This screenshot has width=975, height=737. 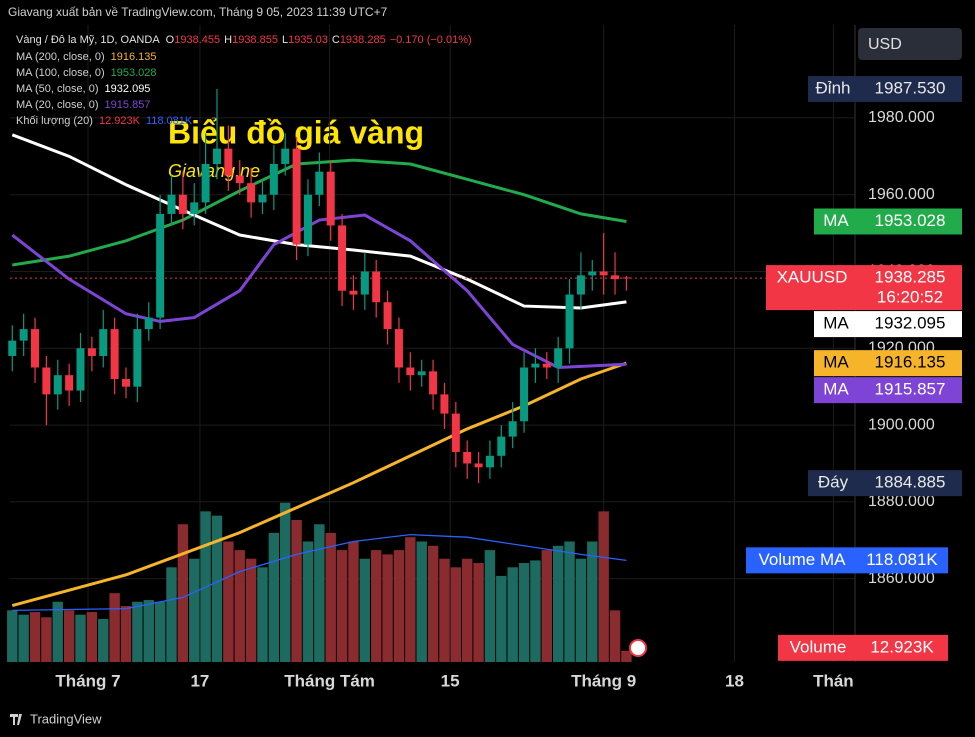 I want to click on tag-value: 118.081K, so click(x=902, y=559).